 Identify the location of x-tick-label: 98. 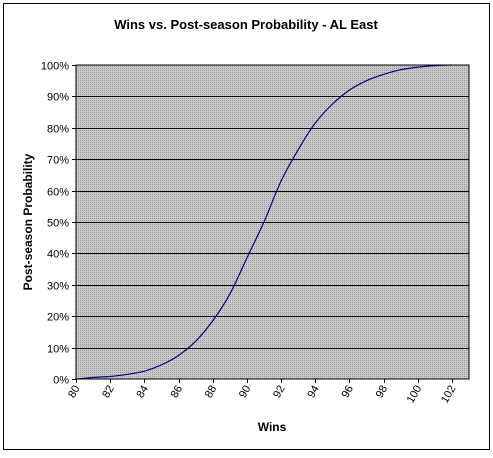
(382, 392).